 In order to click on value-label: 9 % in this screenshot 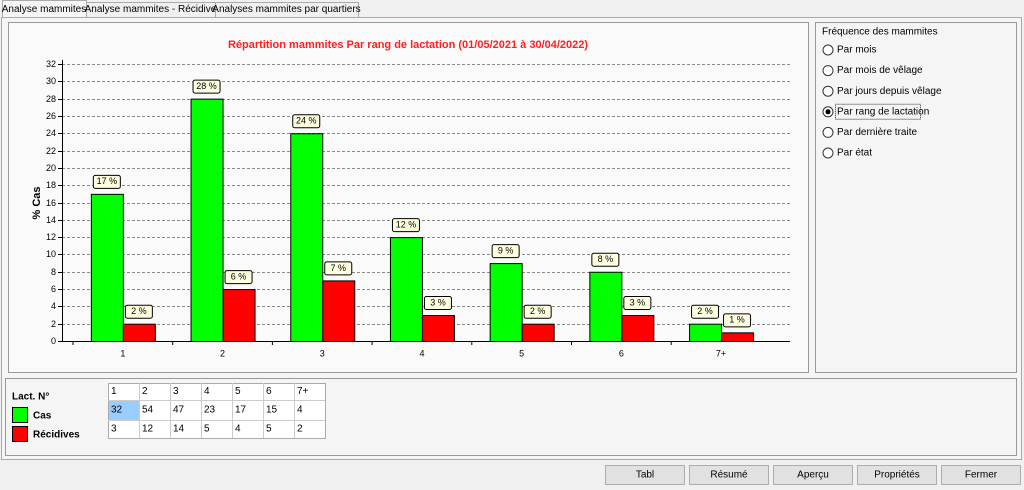, I will do `click(506, 250)`.